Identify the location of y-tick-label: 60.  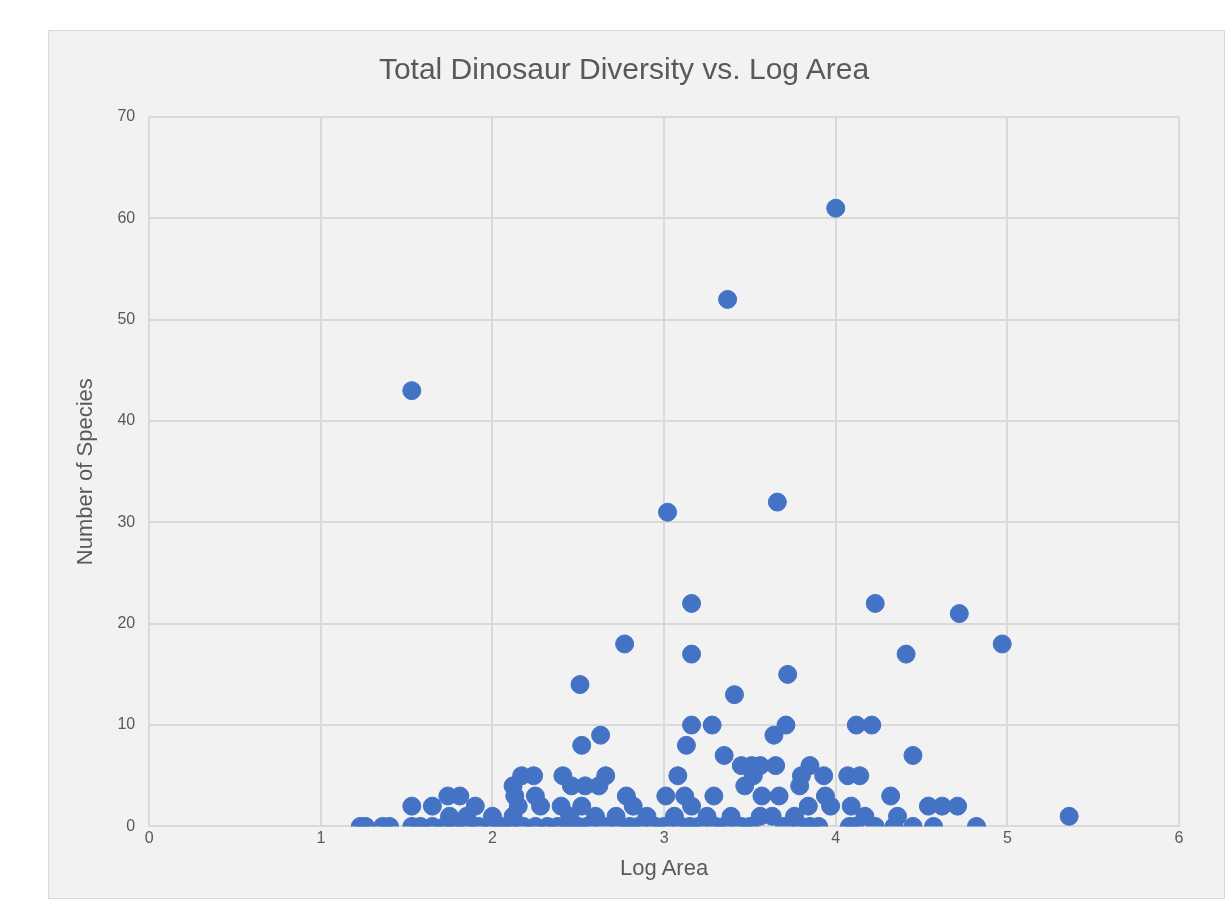
(126, 217).